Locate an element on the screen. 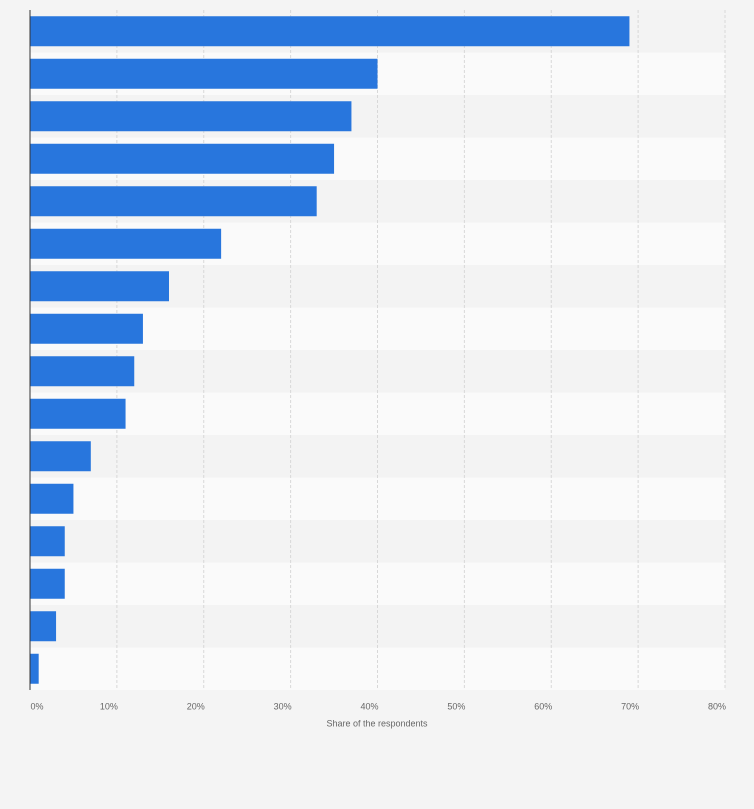 Image resolution: width=754 pixels, height=809 pixels. x-tick-label: 80% is located at coordinates (717, 706).